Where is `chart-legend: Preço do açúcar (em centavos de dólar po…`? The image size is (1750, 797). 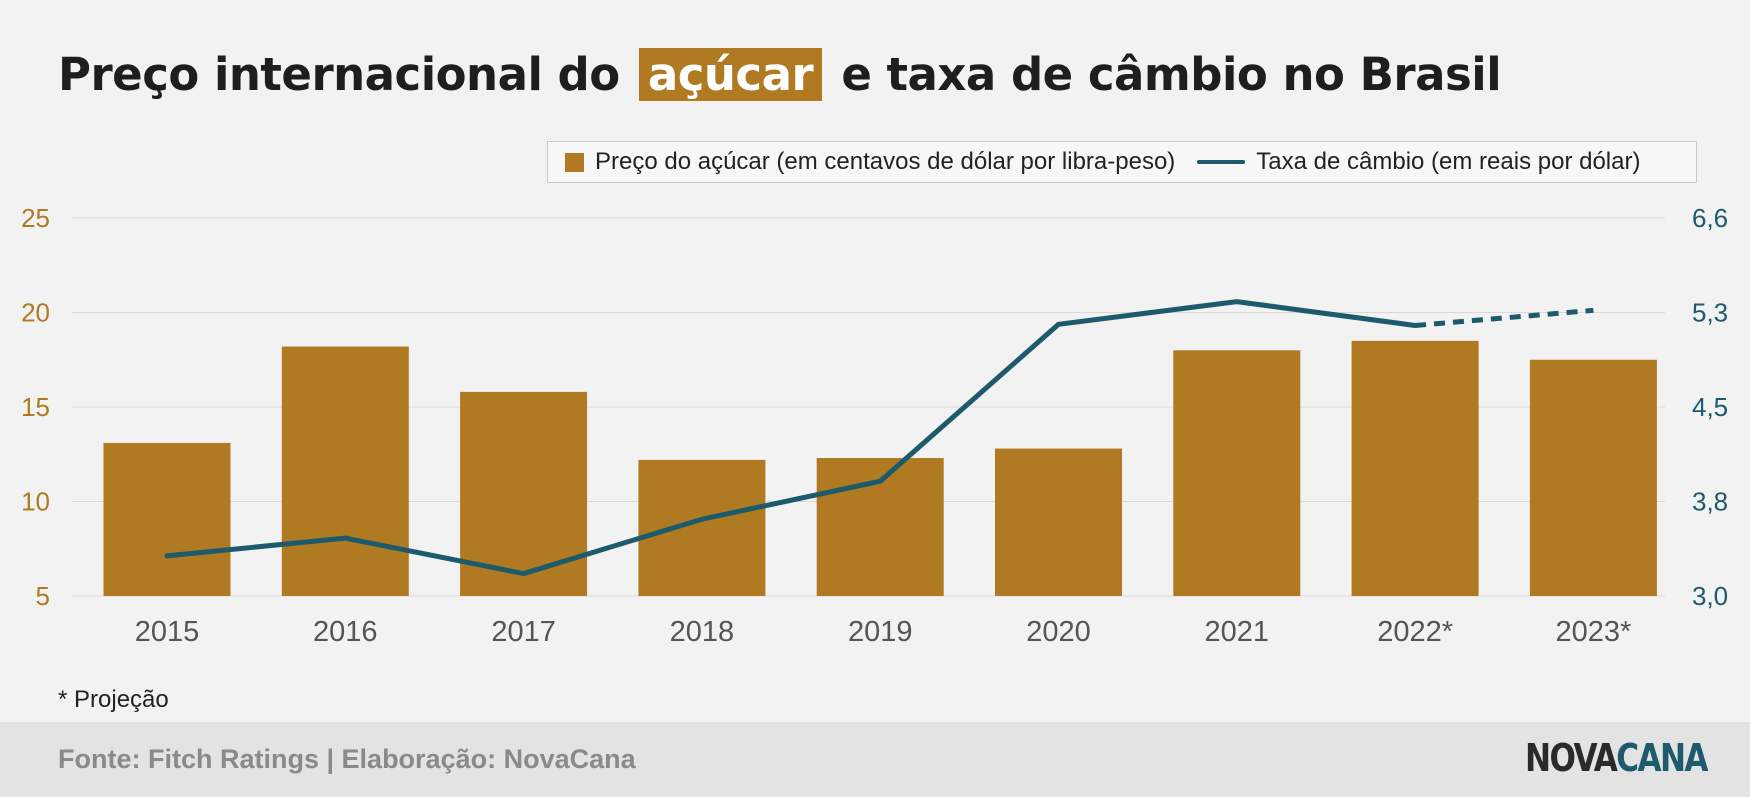
chart-legend: Preço do açúcar (em centavos de dólar po… is located at coordinates (1122, 162).